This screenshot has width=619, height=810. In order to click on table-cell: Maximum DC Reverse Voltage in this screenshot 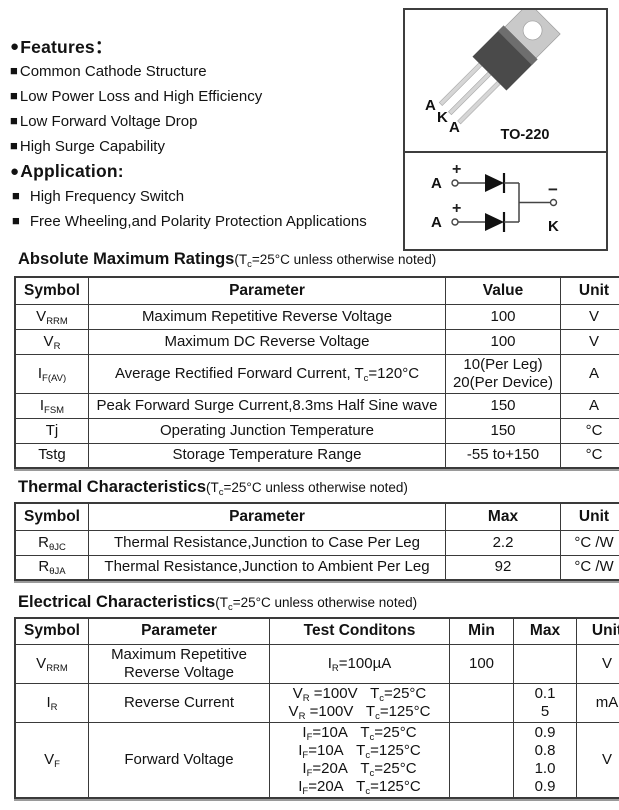, I will do `click(267, 341)`.